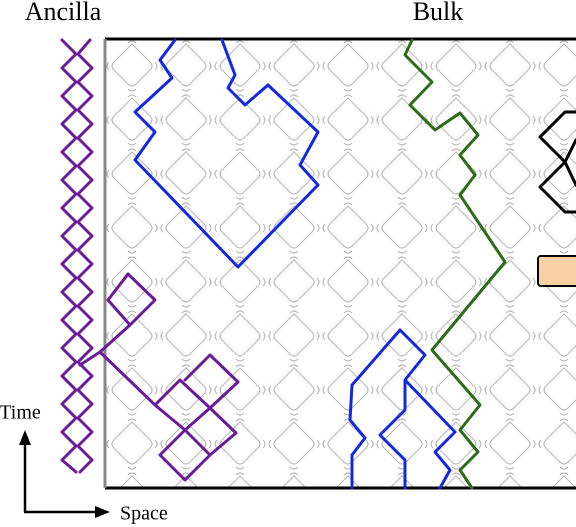  Describe the element at coordinates (144, 514) in the screenshot. I see `space-label: Space` at that location.